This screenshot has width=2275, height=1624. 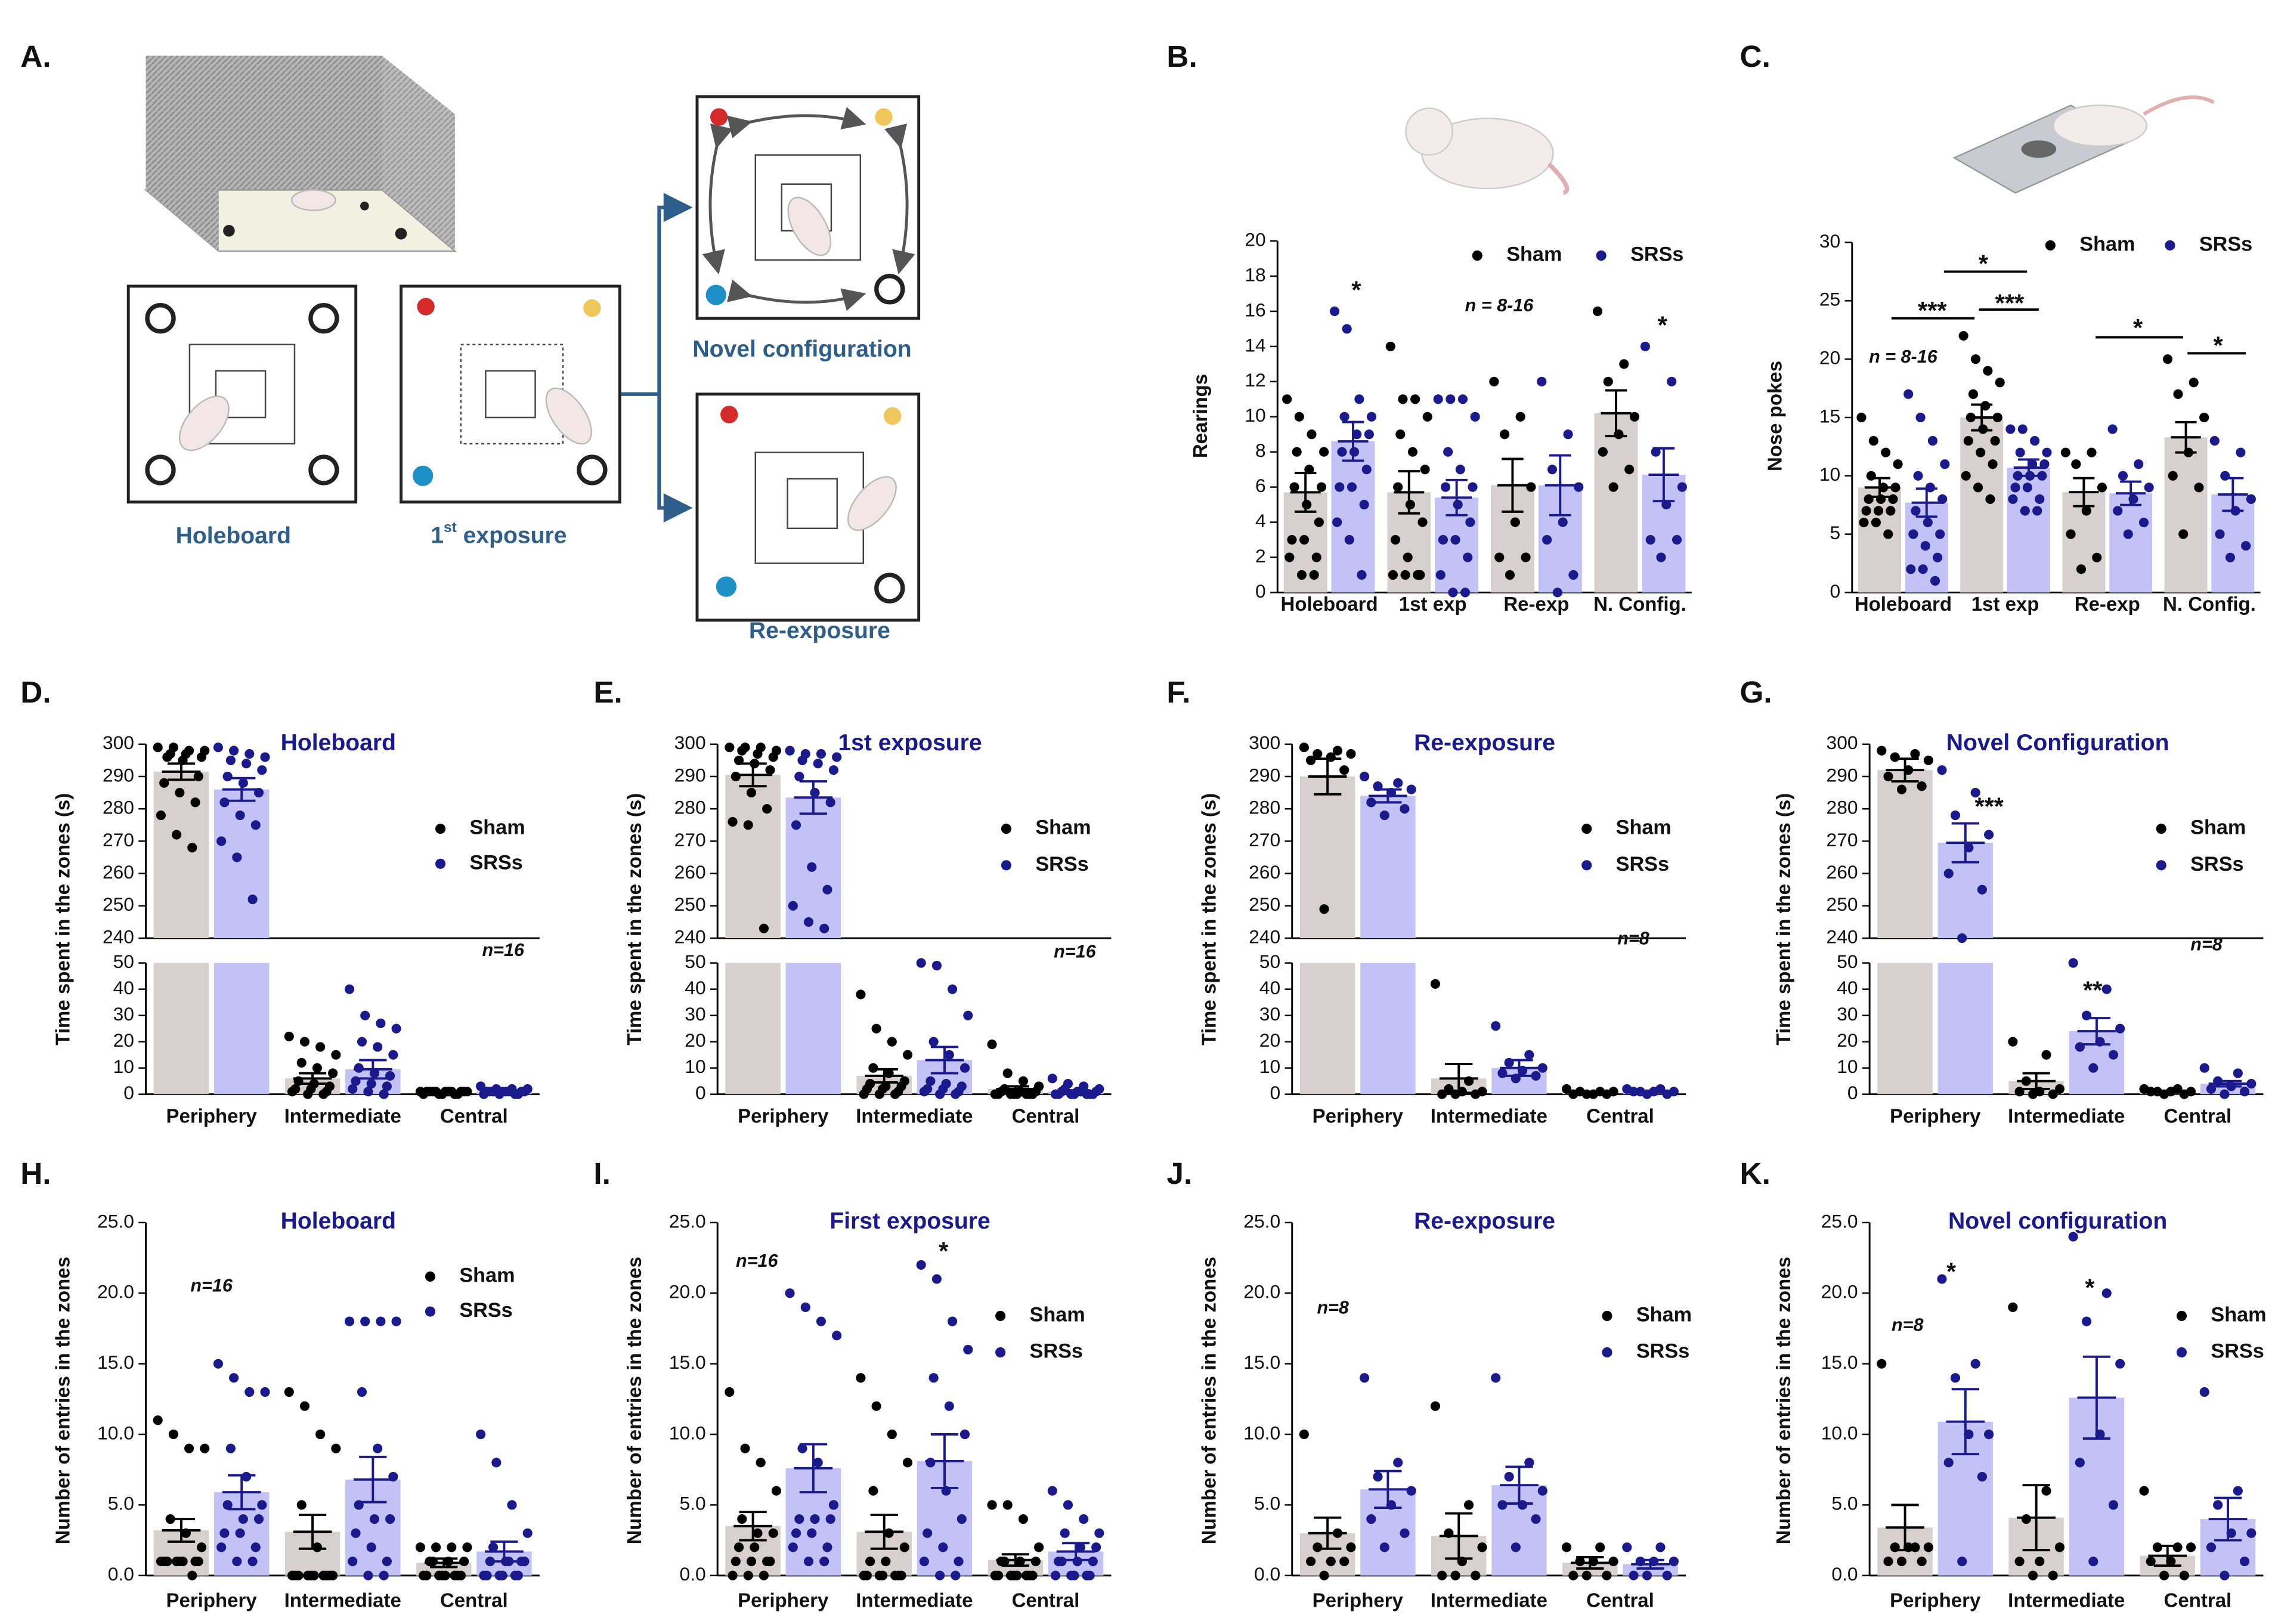 What do you see at coordinates (115, 1292) in the screenshot?
I see `y-tick-label: 20.0` at bounding box center [115, 1292].